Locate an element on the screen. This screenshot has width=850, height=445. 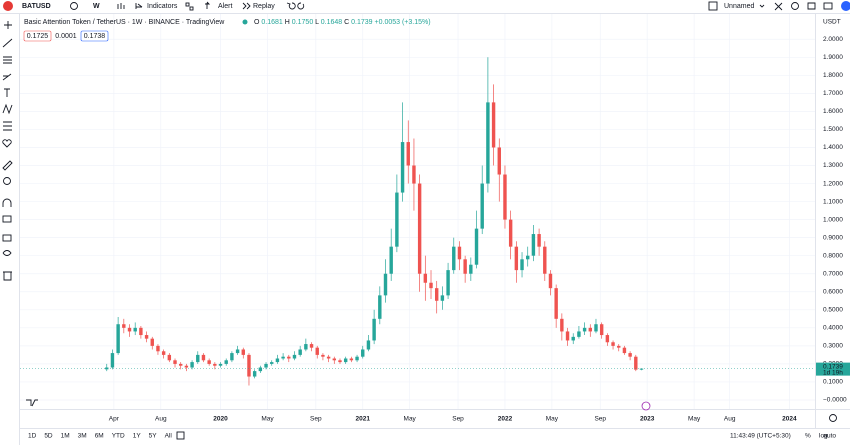
range-button: 1D is located at coordinates (32, 436).